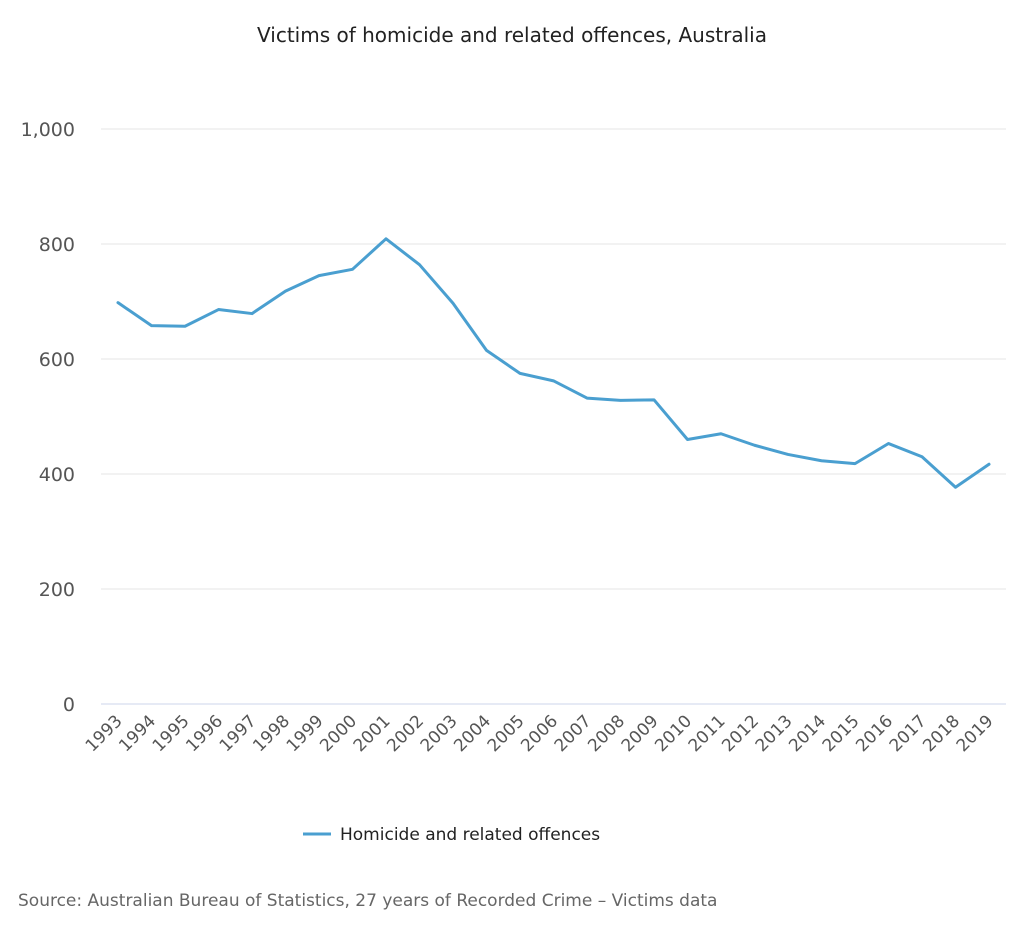 Image resolution: width=1024 pixels, height=939 pixels. I want to click on x-tick-label: 2019, so click(975, 733).